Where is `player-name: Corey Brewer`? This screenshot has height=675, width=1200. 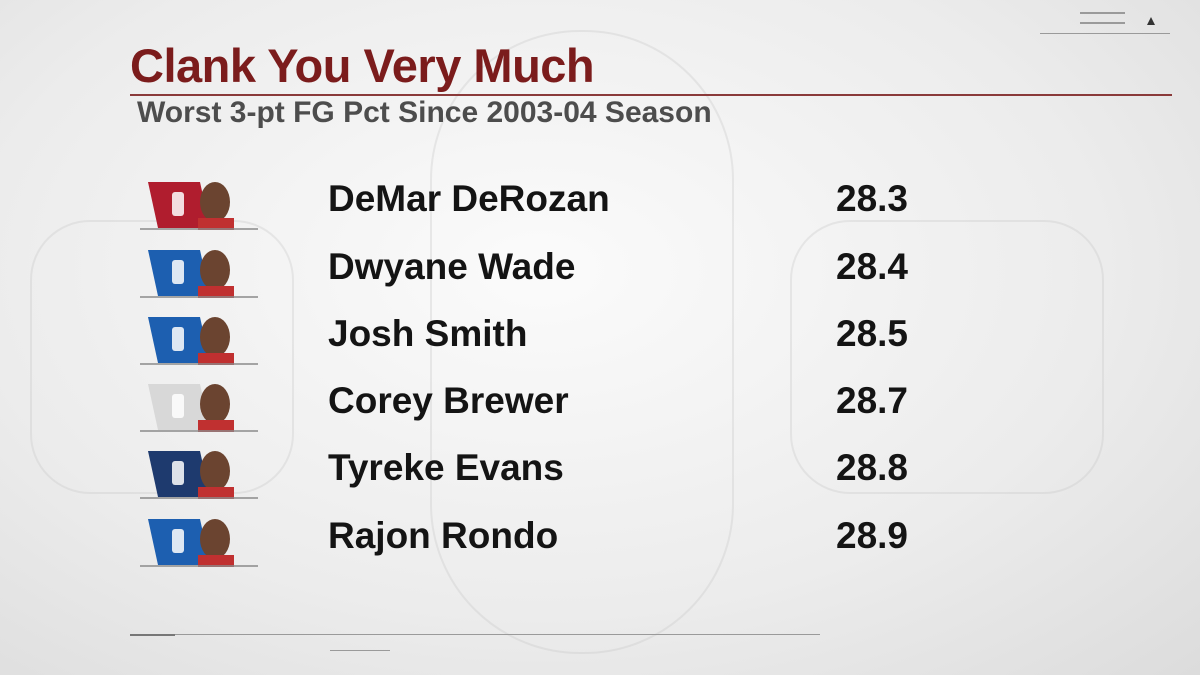
player-name: Corey Brewer is located at coordinates (448, 400).